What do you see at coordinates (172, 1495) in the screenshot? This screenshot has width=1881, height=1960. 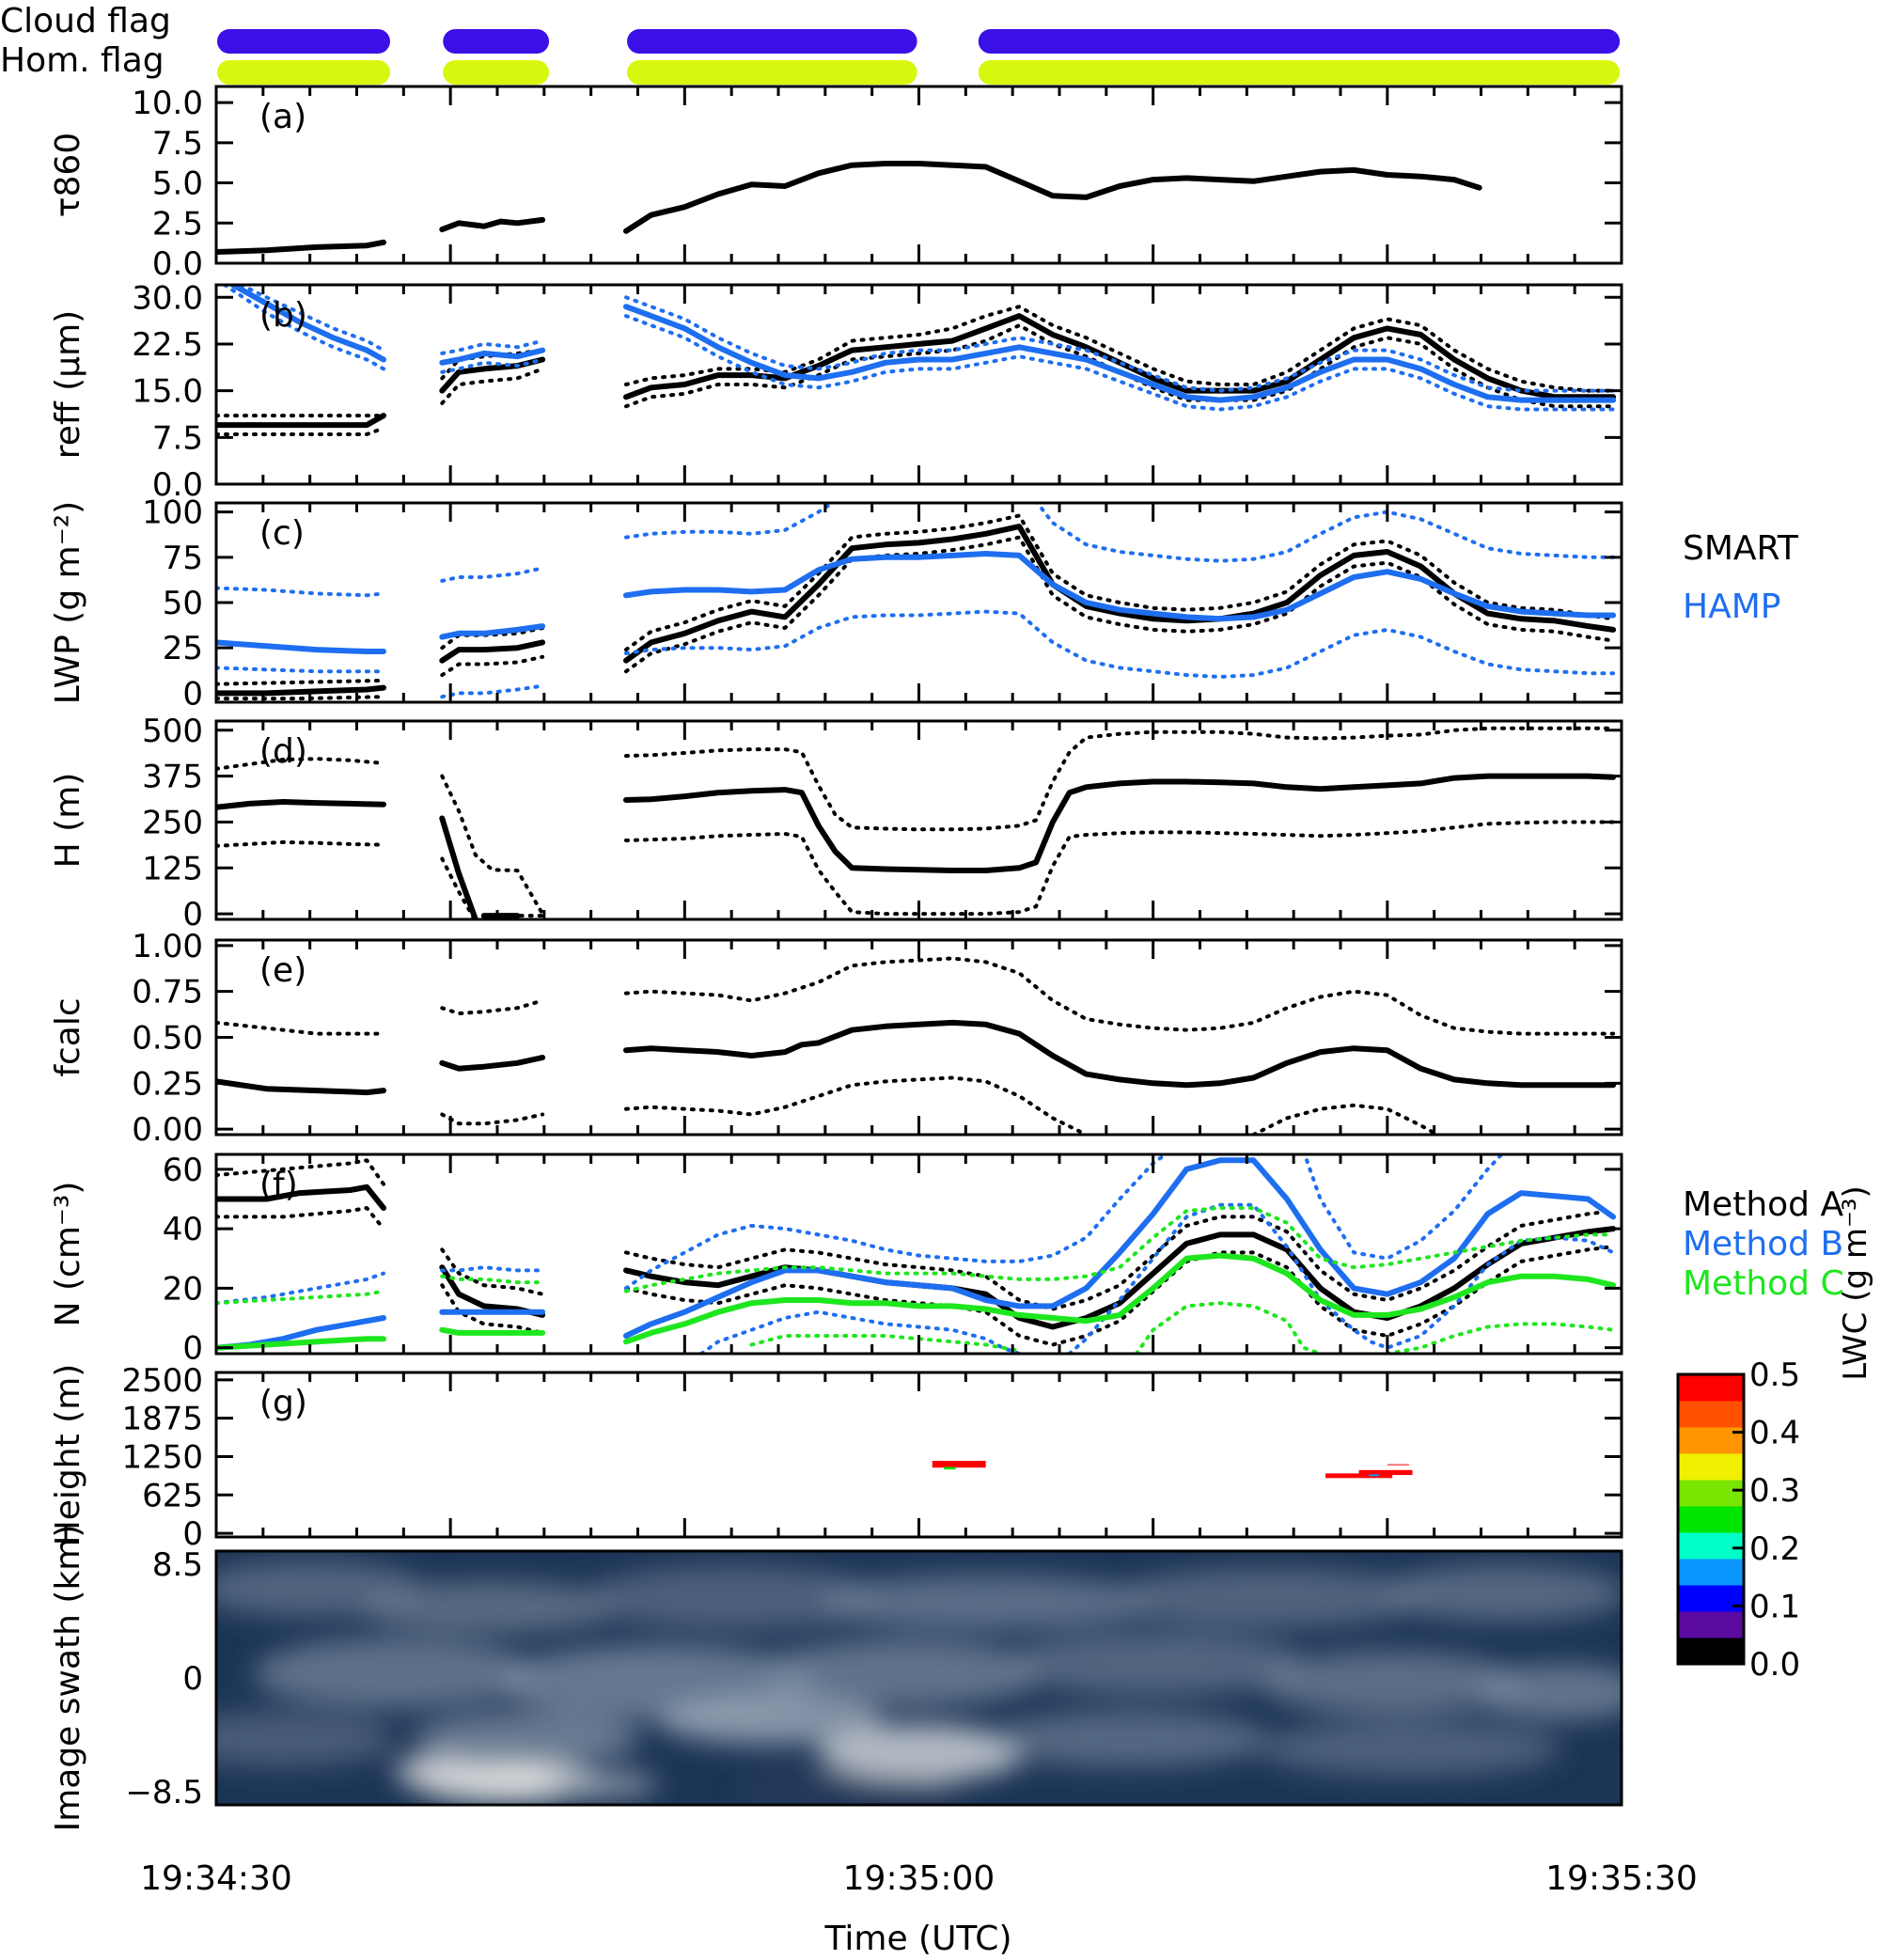 I see `ytick-label-g: 625` at bounding box center [172, 1495].